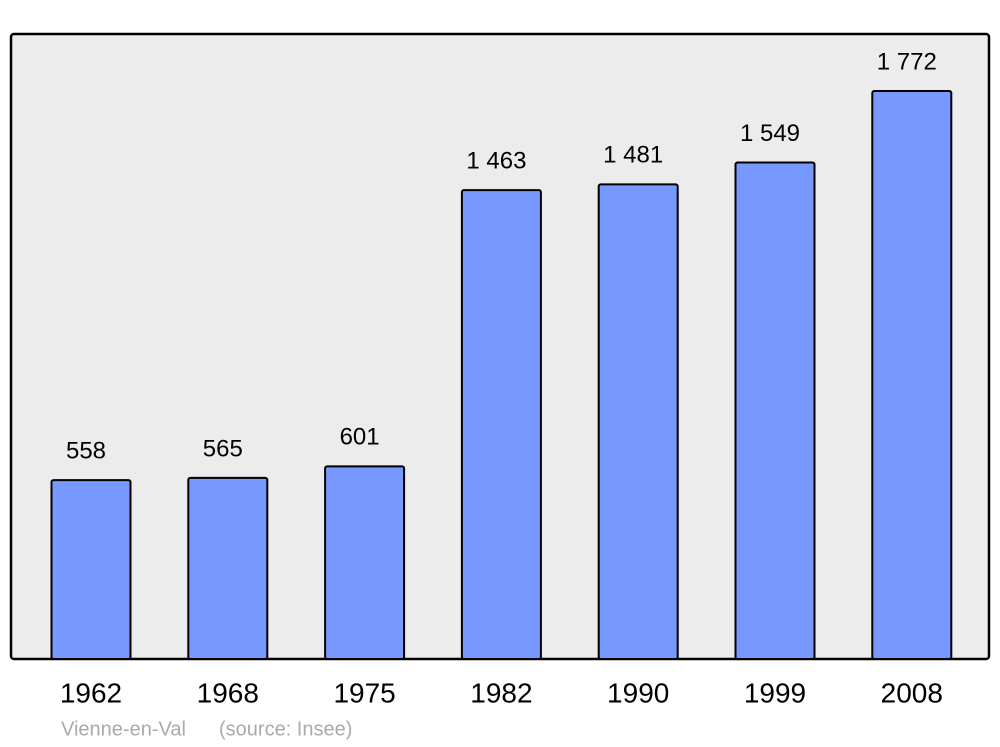  I want to click on x-tick-label: 1999, so click(775, 692).